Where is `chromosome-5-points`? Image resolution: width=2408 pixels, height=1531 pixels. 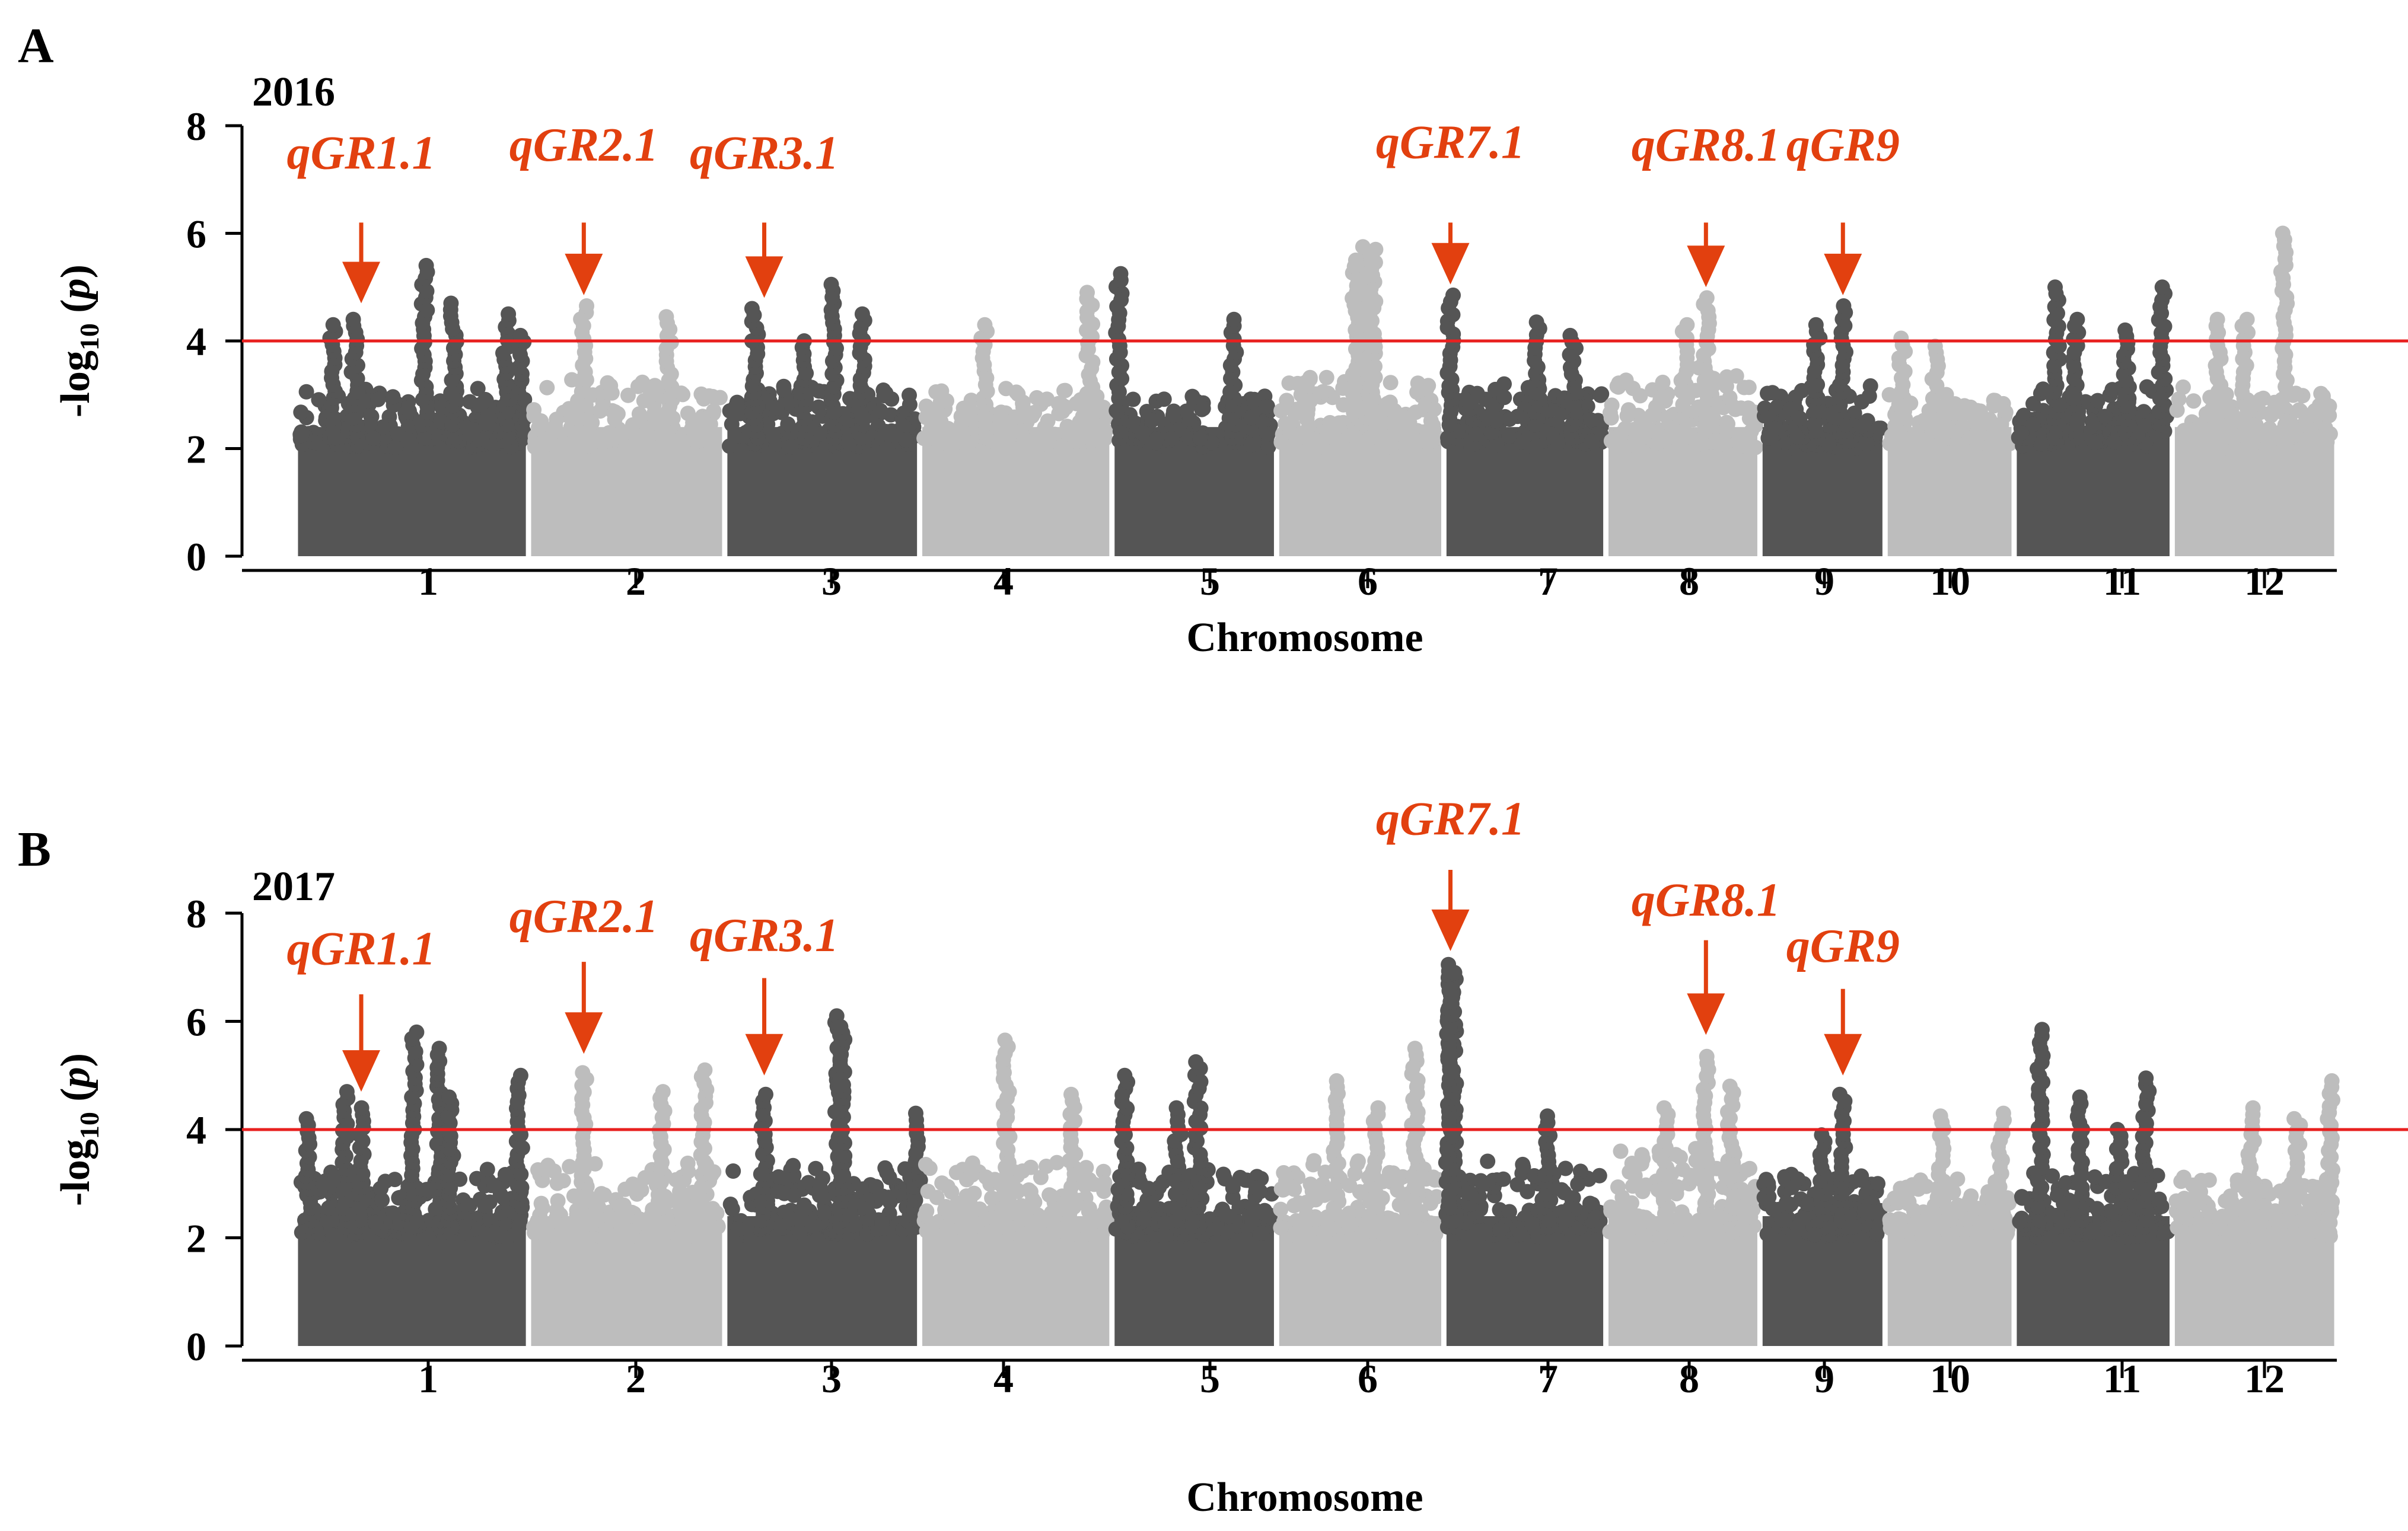
chromosome-5-points is located at coordinates (1194, 1200).